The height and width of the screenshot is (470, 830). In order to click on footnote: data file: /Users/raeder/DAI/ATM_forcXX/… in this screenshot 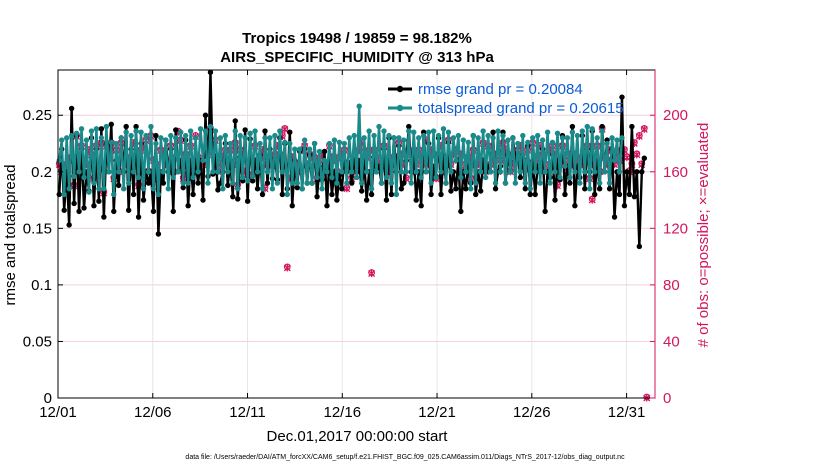, I will do `click(405, 457)`.